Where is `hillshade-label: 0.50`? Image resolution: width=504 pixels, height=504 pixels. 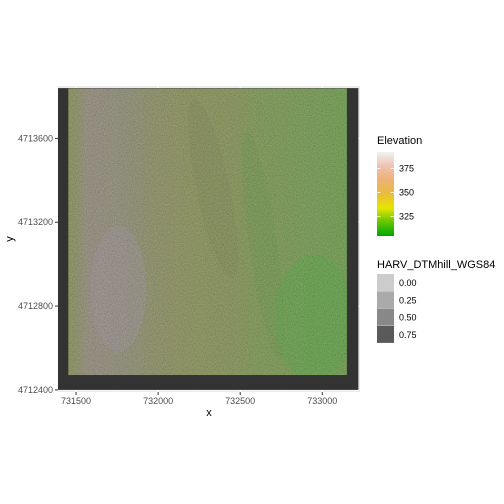 hillshade-label: 0.50 is located at coordinates (408, 318).